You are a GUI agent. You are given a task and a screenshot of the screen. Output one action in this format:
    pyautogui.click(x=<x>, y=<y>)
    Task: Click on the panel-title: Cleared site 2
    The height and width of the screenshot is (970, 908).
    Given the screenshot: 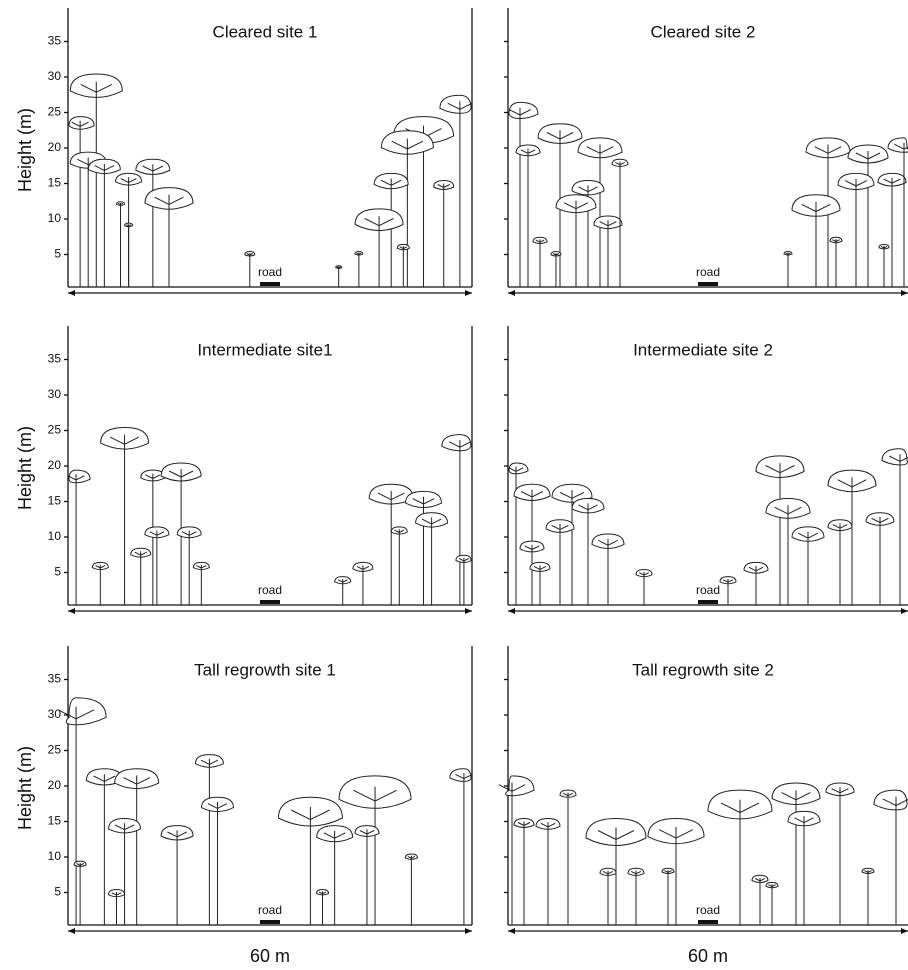 What is the action you would take?
    pyautogui.click(x=703, y=31)
    